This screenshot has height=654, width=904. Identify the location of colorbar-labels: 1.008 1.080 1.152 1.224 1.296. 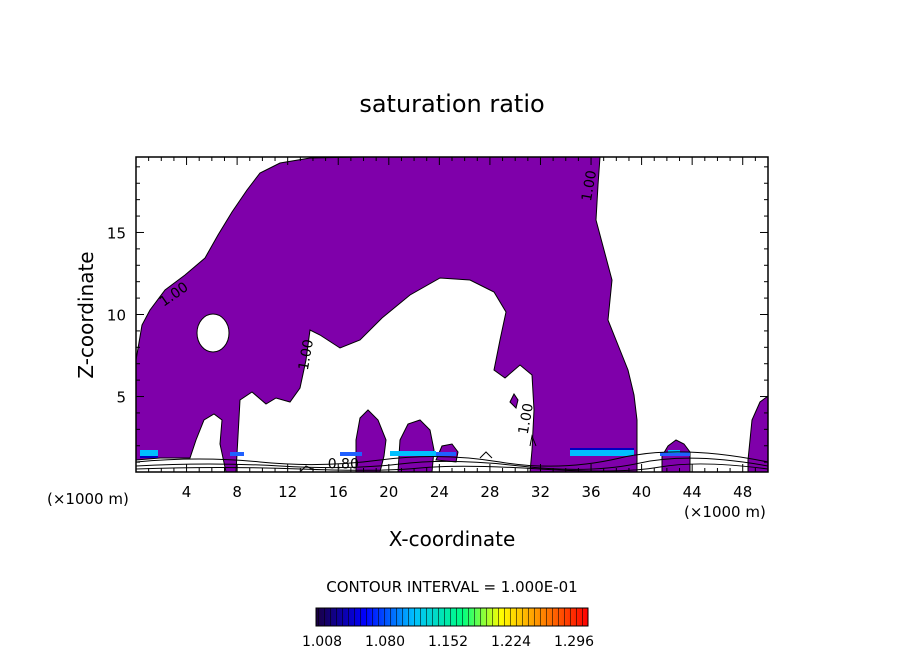
(448, 642).